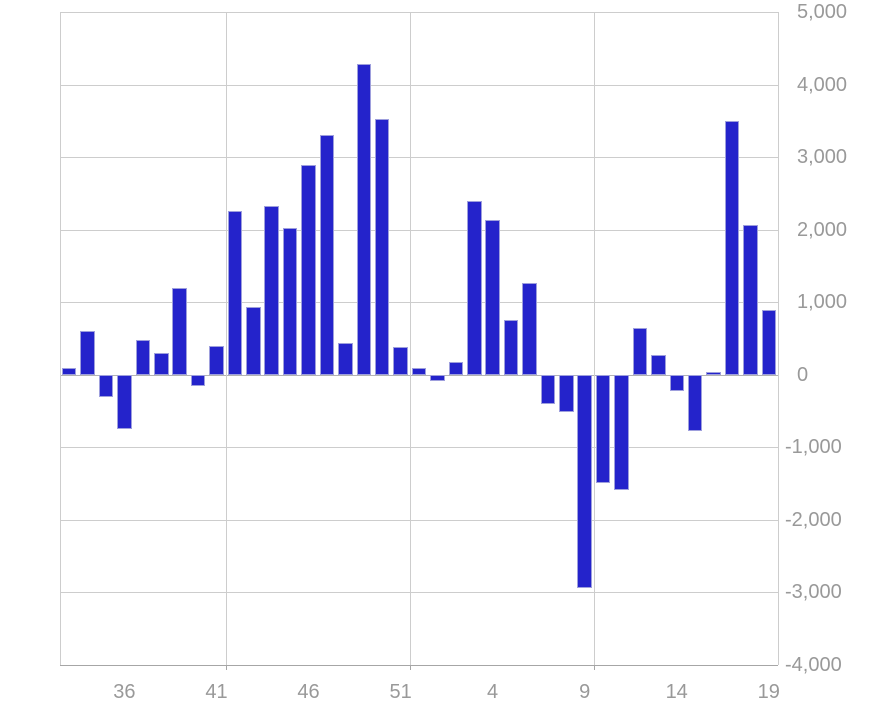 The image size is (879, 705). I want to click on y-axis-label: -3,000, so click(813, 592).